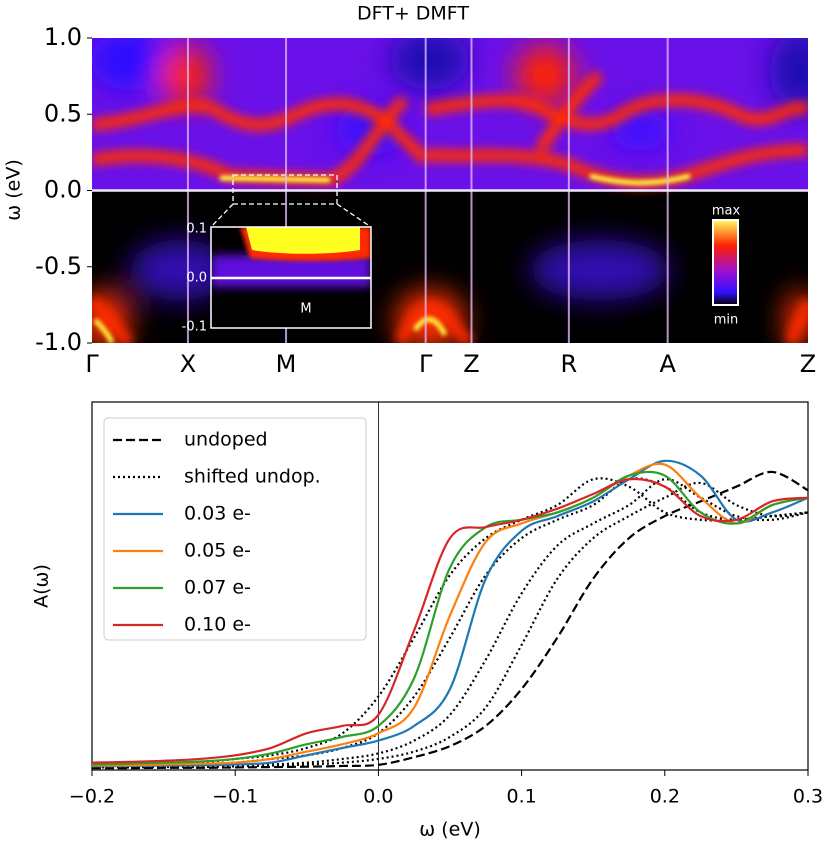  What do you see at coordinates (188, 364) in the screenshot?
I see `x-tick-label: X` at bounding box center [188, 364].